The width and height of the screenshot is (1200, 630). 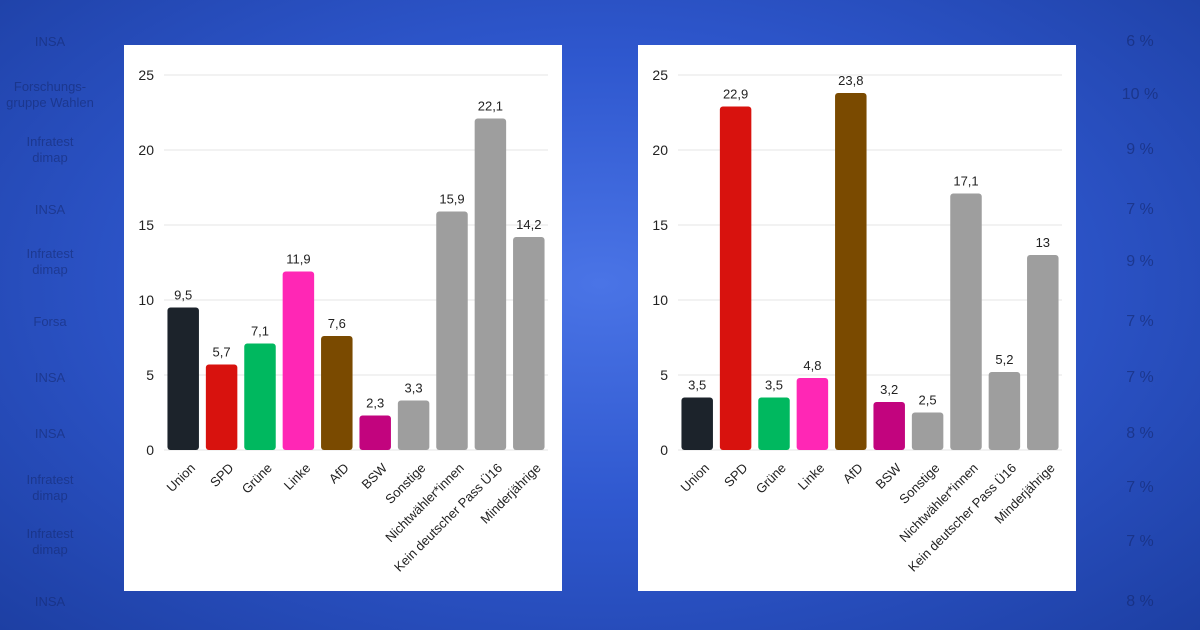 What do you see at coordinates (50, 94) in the screenshot?
I see `background-source-label: Forschungs-gruppe Wahlen` at bounding box center [50, 94].